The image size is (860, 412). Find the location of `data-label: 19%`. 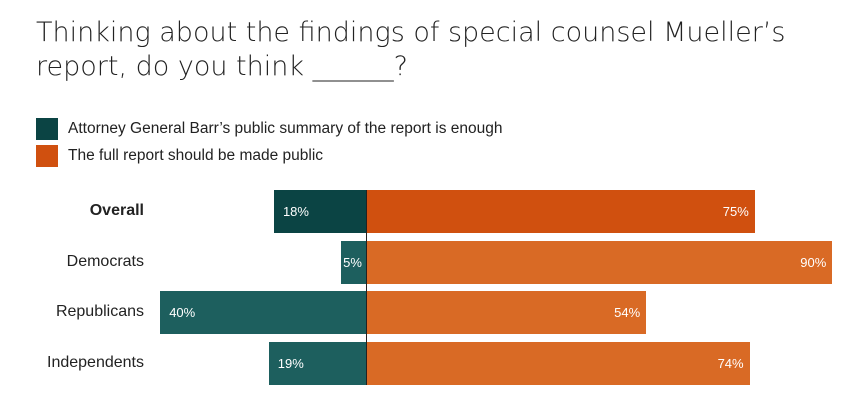

data-label: 19% is located at coordinates (290, 364).